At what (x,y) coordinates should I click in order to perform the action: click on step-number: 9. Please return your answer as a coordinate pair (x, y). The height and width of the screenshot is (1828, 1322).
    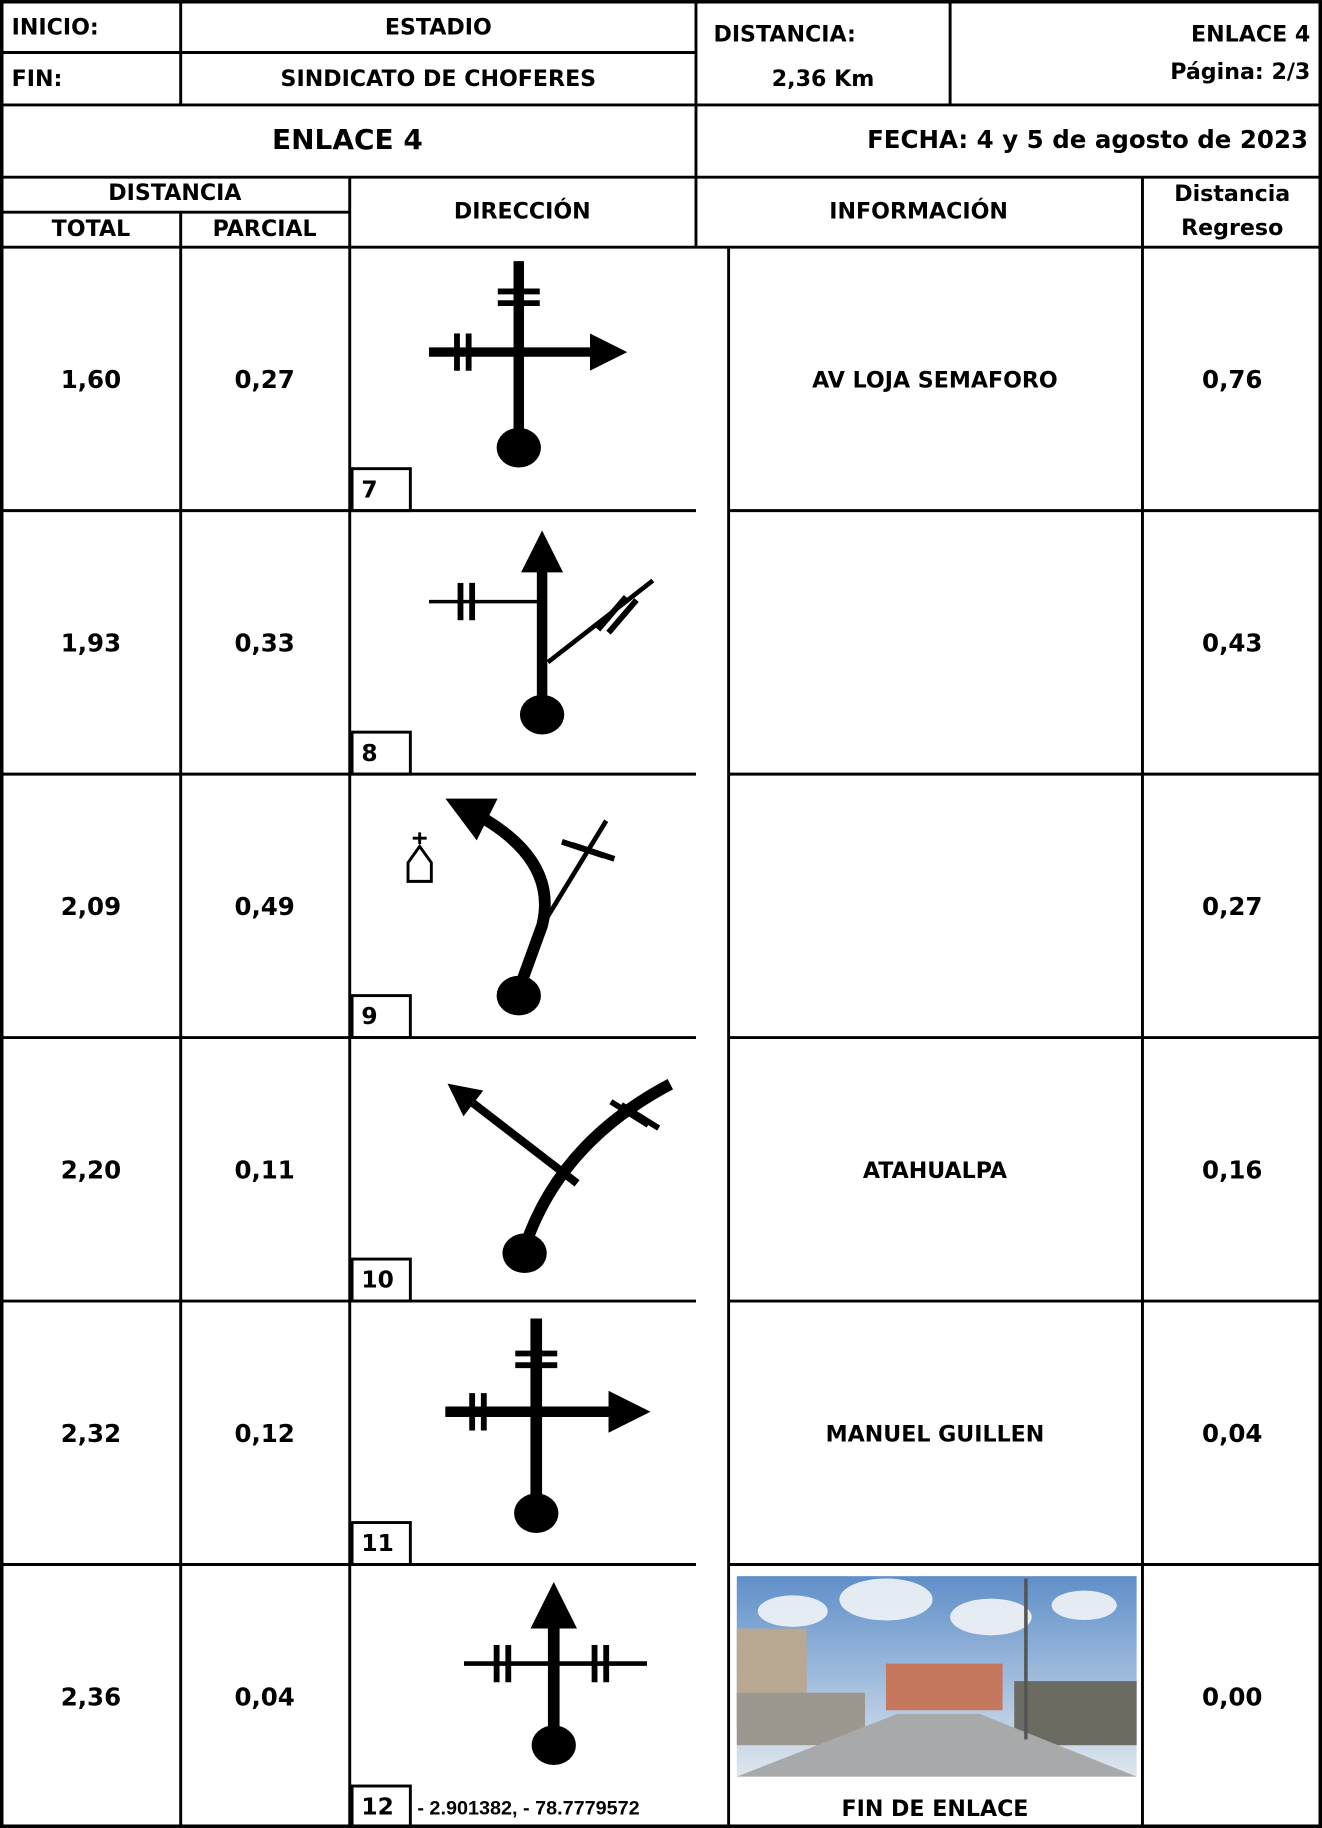
    Looking at the image, I should click on (369, 1016).